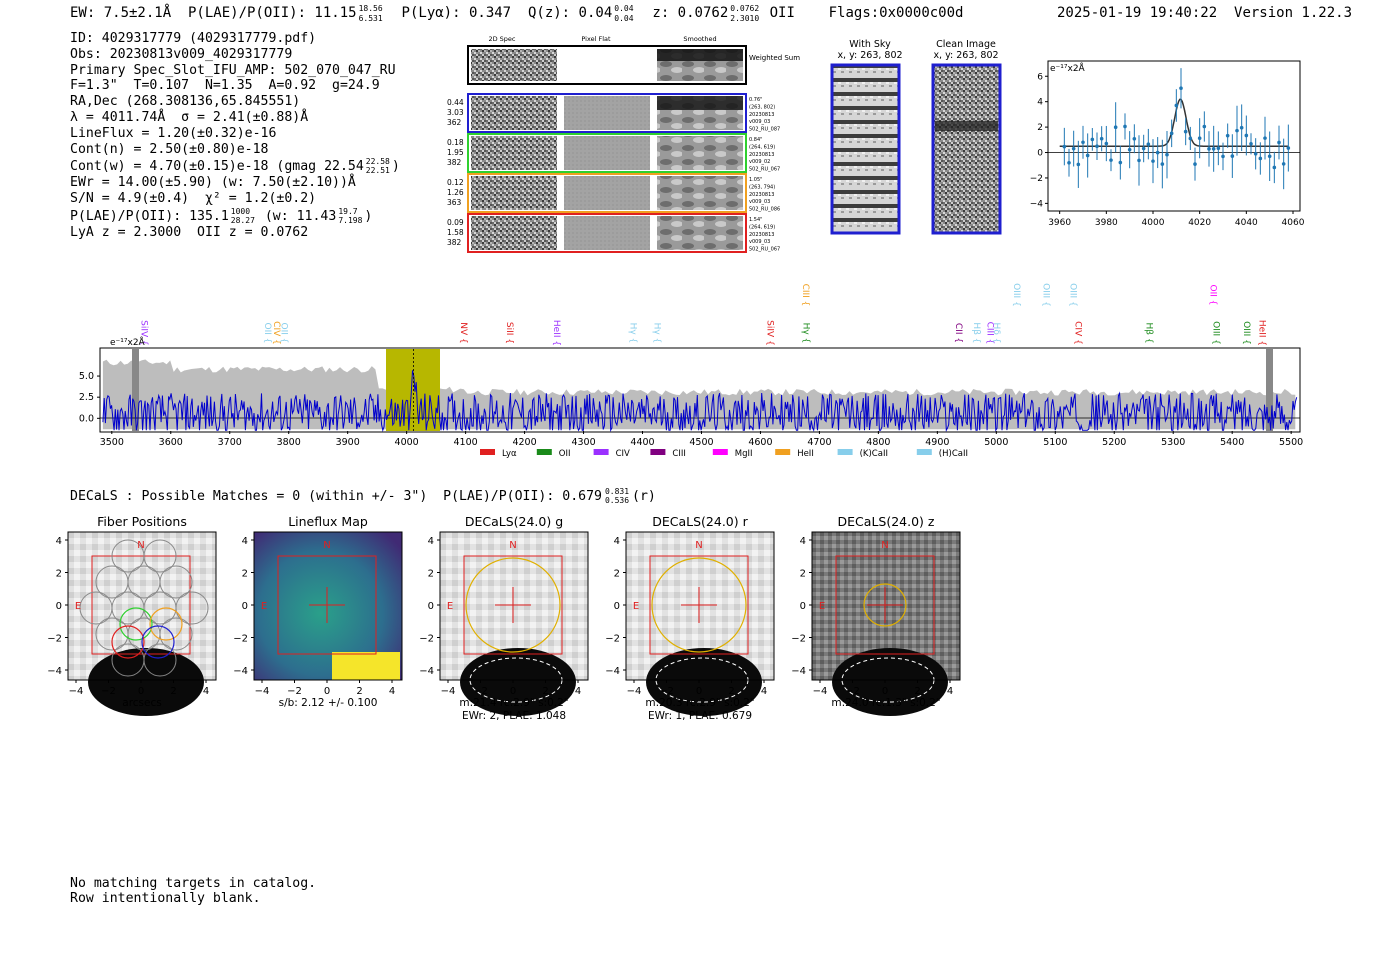 The height and width of the screenshot is (953, 1400). Describe the element at coordinates (513, 703) in the screenshot. I see `decals-caption: m:21.4 rc:2.9" s:0.2"` at that location.